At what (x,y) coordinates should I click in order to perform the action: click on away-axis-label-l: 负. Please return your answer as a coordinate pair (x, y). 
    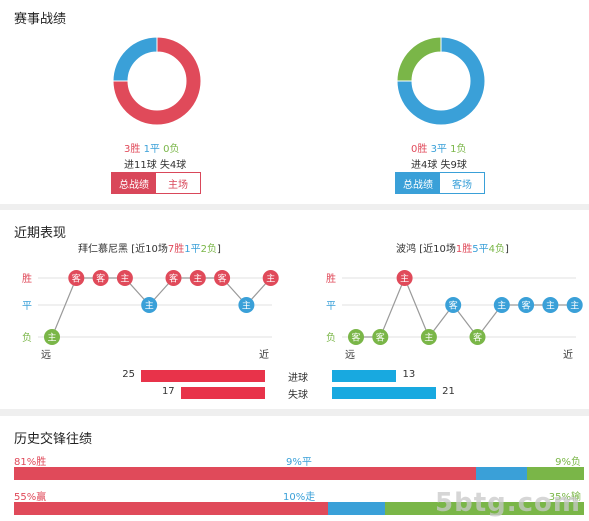
    Looking at the image, I should click on (331, 337).